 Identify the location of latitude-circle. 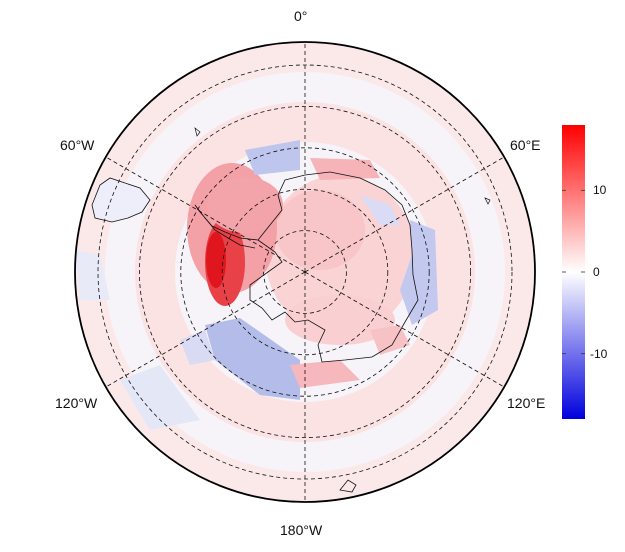
(305, 272).